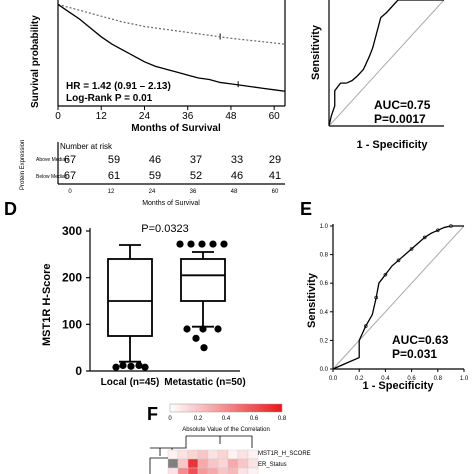 The height and width of the screenshot is (474, 474). Describe the element at coordinates (399, 386) in the screenshot. I see `roc-e-x-label: 1 - Specificity` at that location.